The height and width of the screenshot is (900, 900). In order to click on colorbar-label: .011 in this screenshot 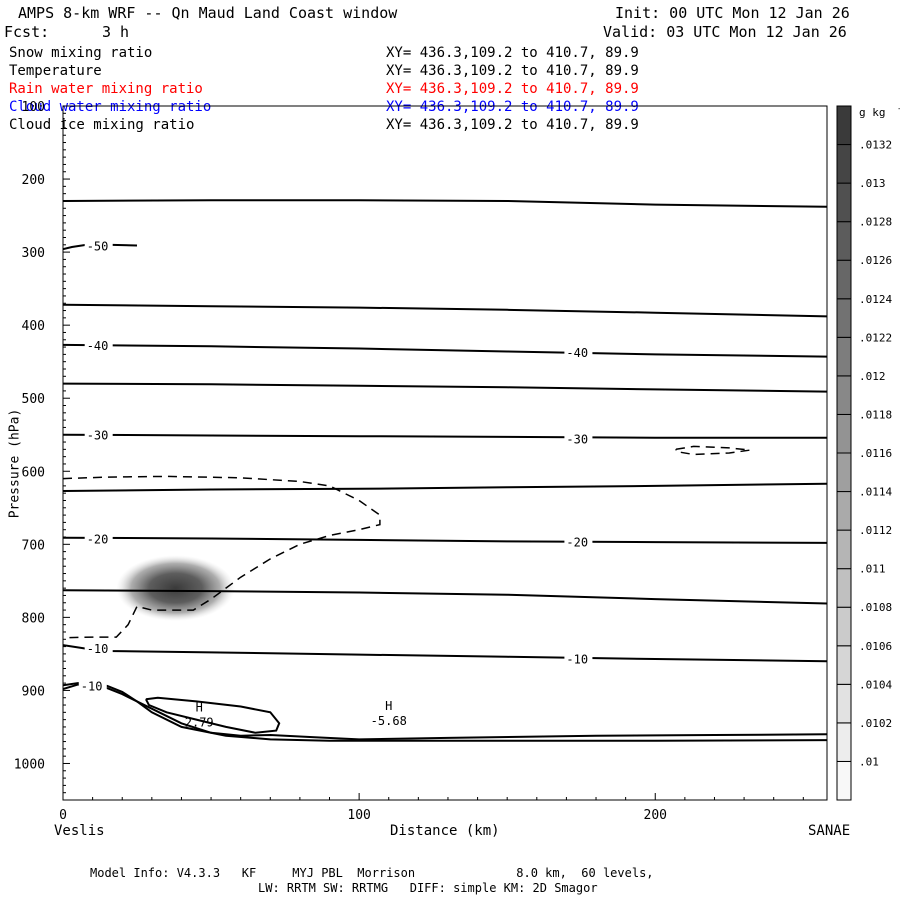, I will do `click(872, 569)`.